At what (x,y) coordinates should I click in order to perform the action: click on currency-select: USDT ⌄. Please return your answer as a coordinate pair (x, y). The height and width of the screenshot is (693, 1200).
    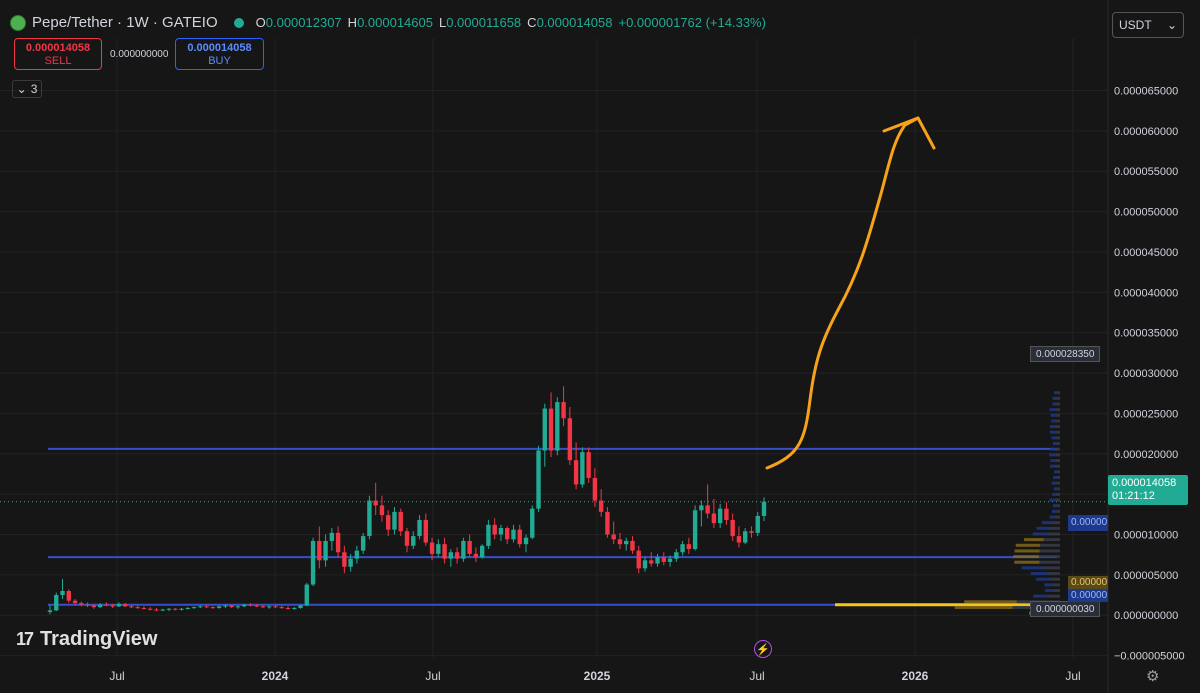
    Looking at the image, I should click on (1148, 25).